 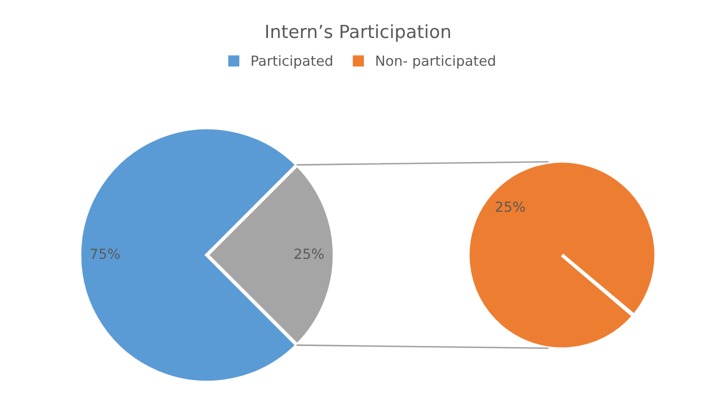 I want to click on chart-title: Intern’s Participation, so click(x=358, y=33).